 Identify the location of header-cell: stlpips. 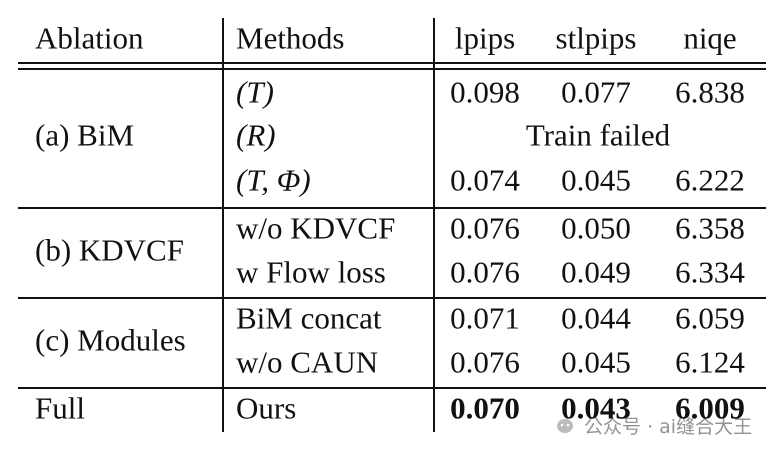
(596, 38).